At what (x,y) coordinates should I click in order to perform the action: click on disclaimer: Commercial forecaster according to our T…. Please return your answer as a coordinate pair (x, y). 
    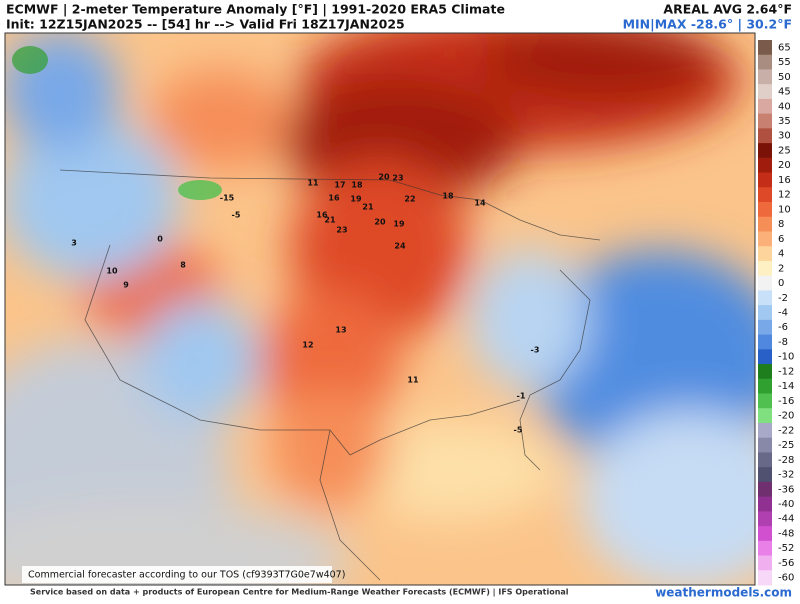
    Looking at the image, I should click on (186, 575).